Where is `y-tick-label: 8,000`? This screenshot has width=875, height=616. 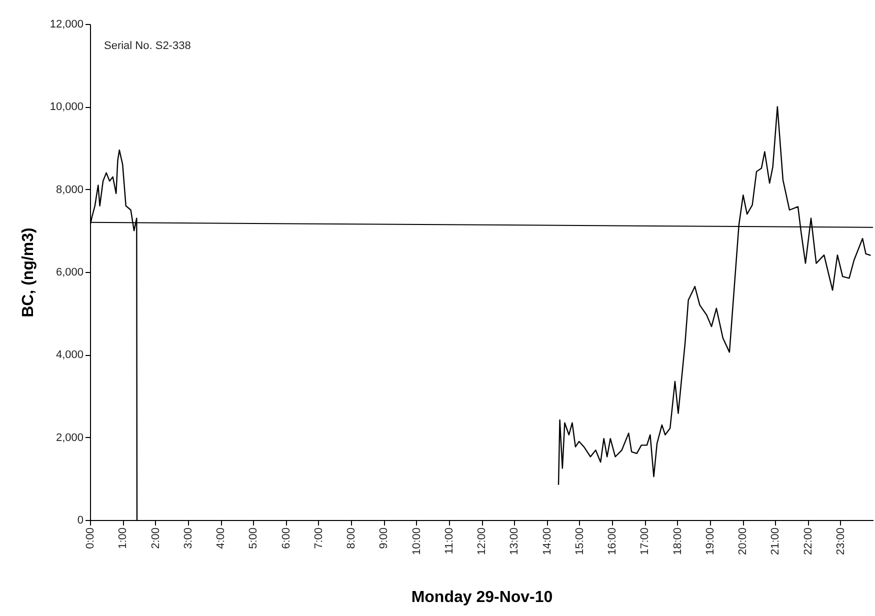
y-tick-label: 8,000 is located at coordinates (70, 190).